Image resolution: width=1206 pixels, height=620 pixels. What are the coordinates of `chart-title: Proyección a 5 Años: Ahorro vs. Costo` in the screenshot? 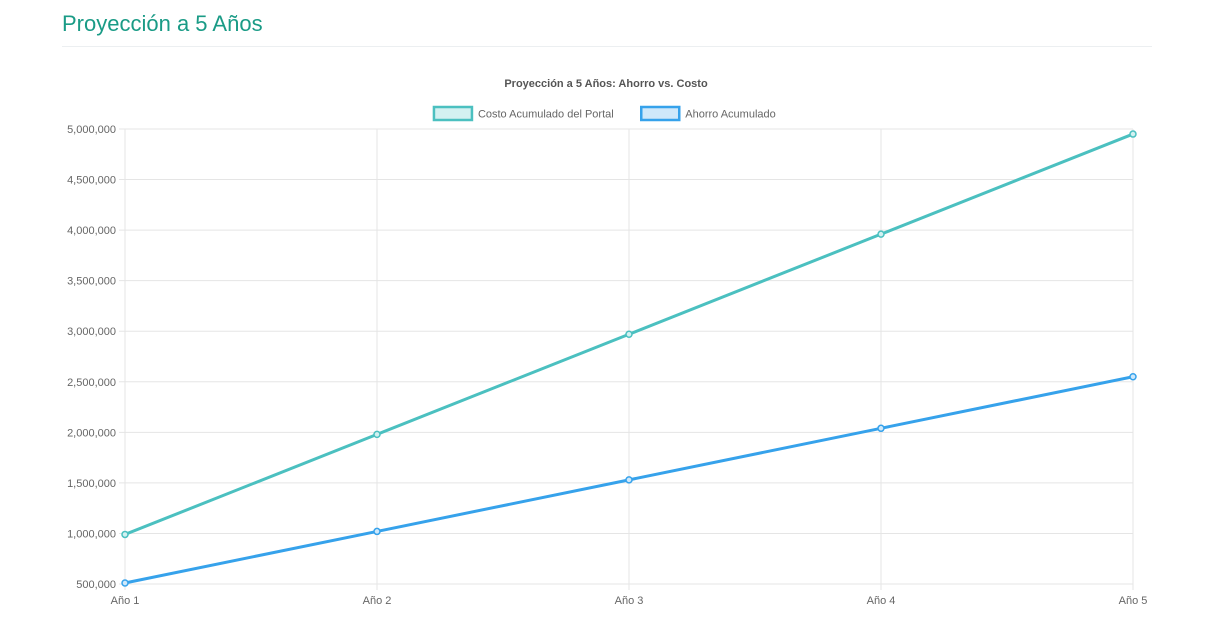 It's located at (606, 84).